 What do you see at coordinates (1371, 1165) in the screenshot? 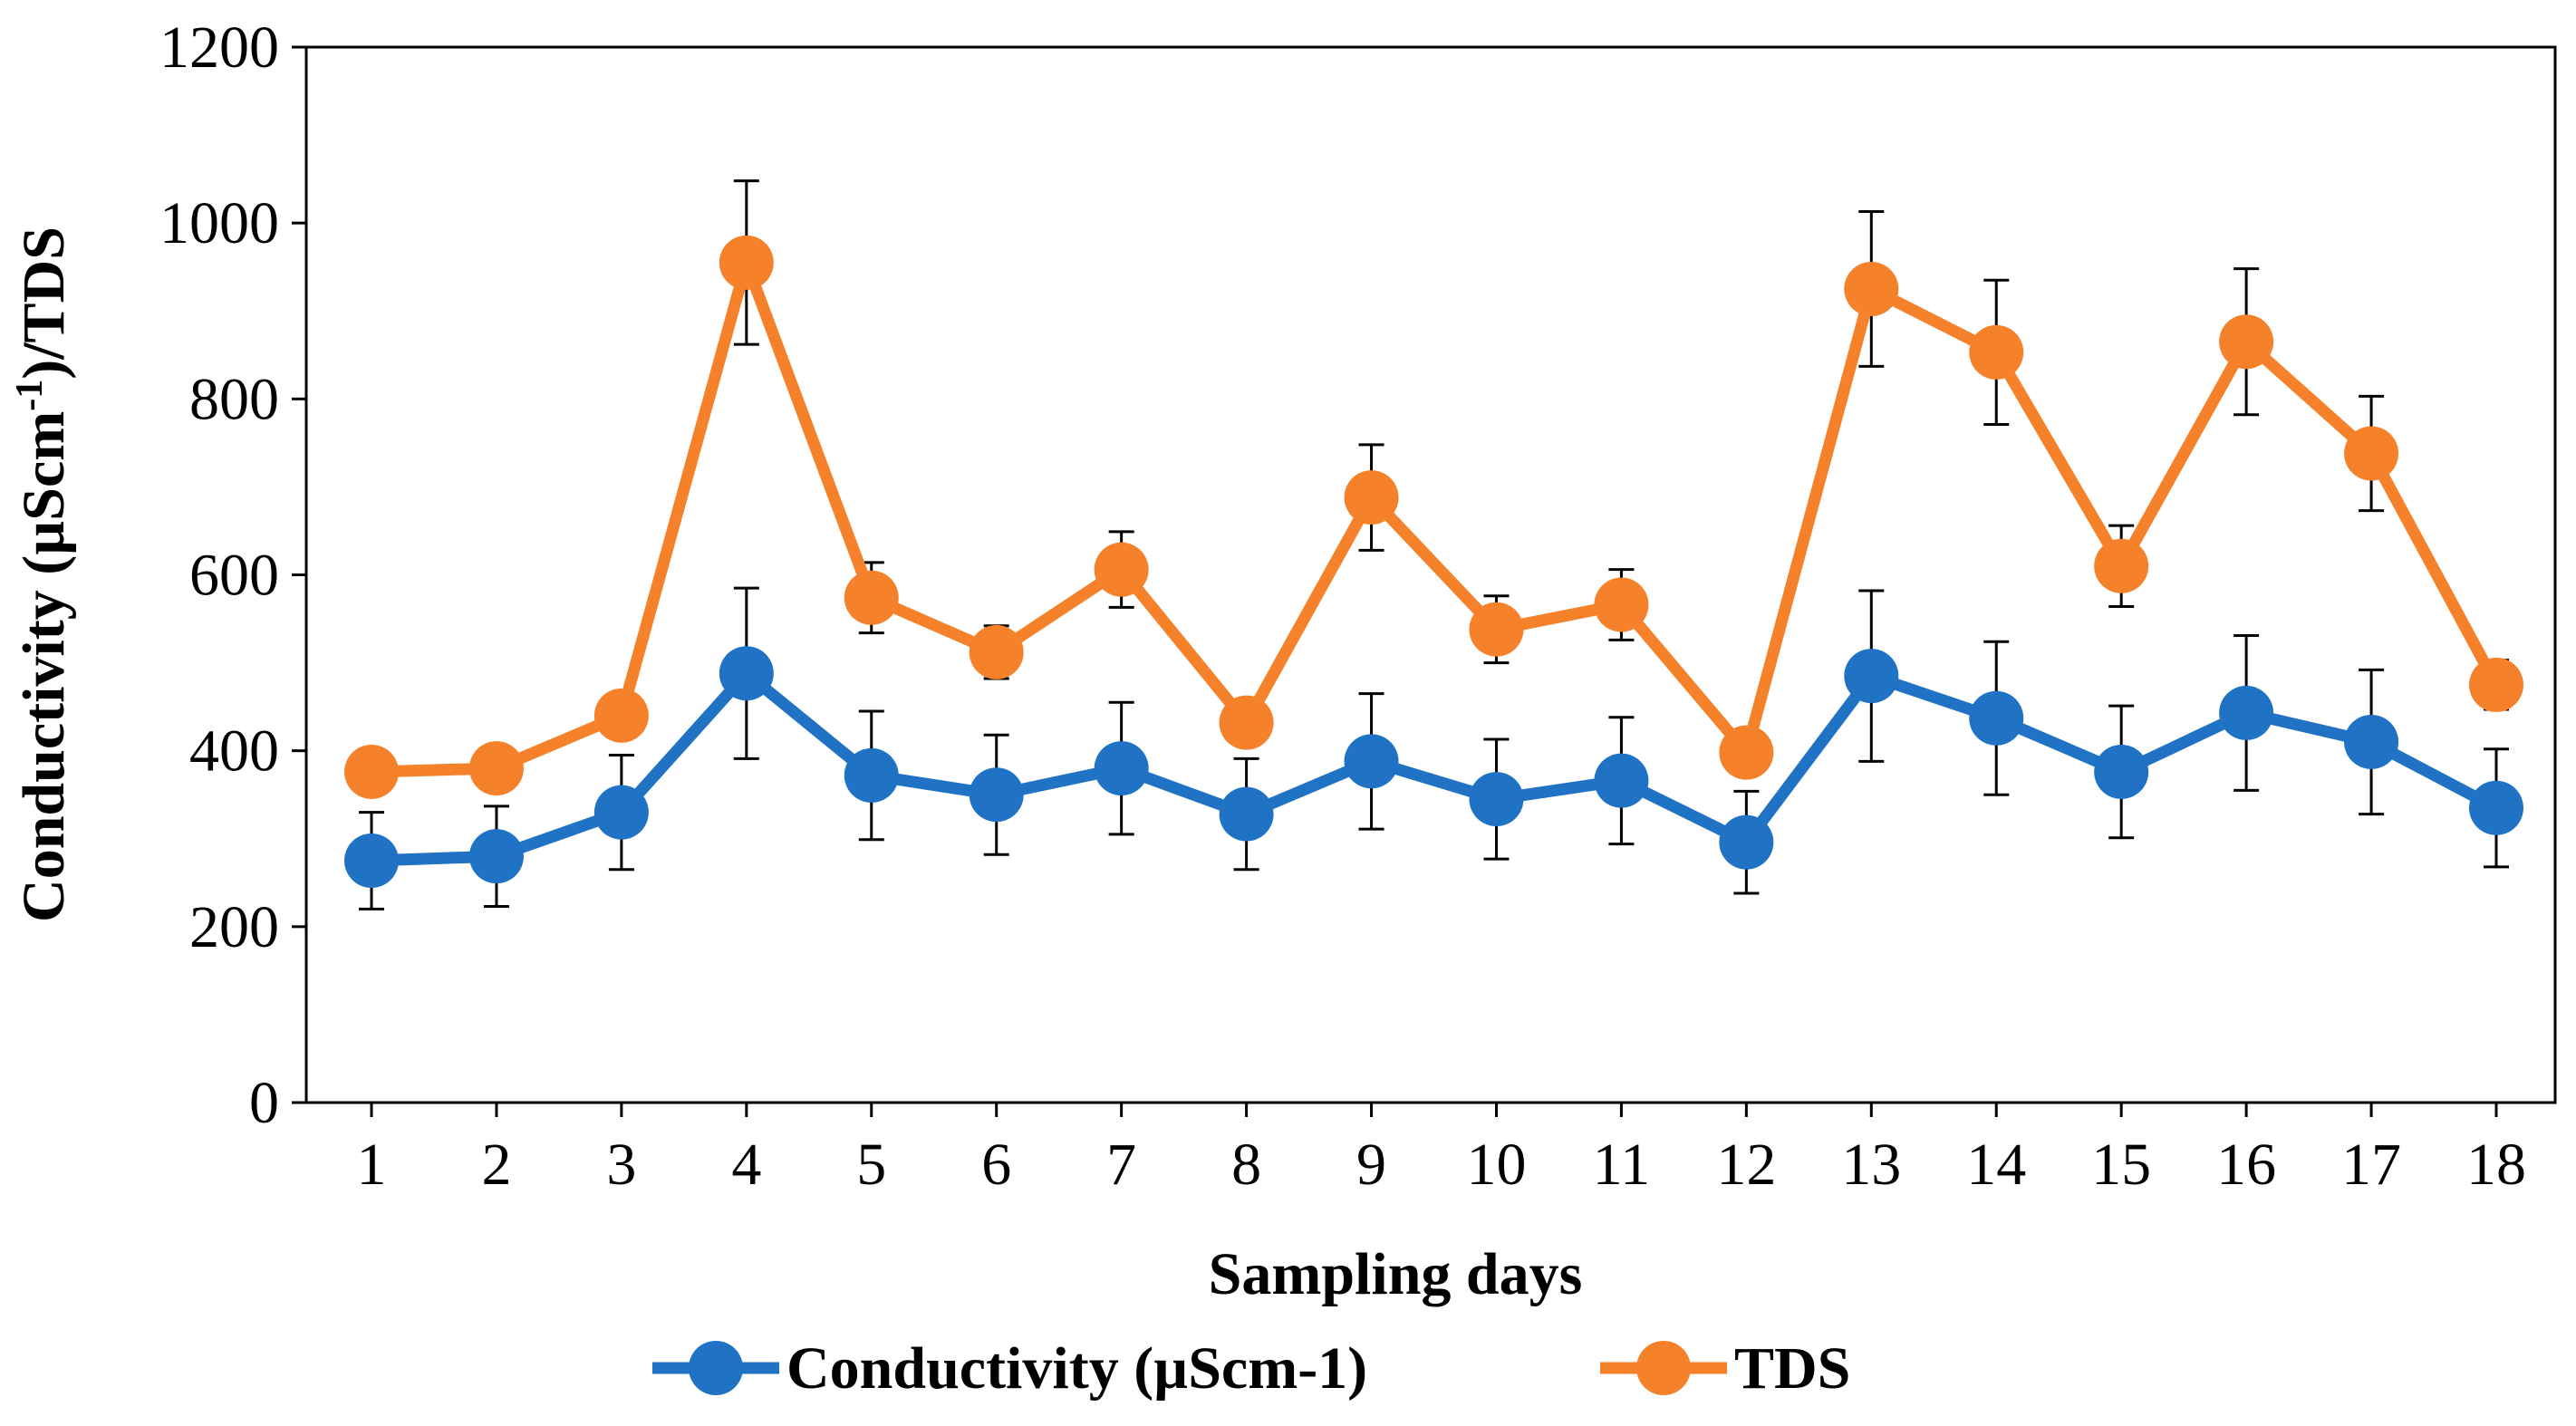
I see `x-tick-label-9: 9` at bounding box center [1371, 1165].